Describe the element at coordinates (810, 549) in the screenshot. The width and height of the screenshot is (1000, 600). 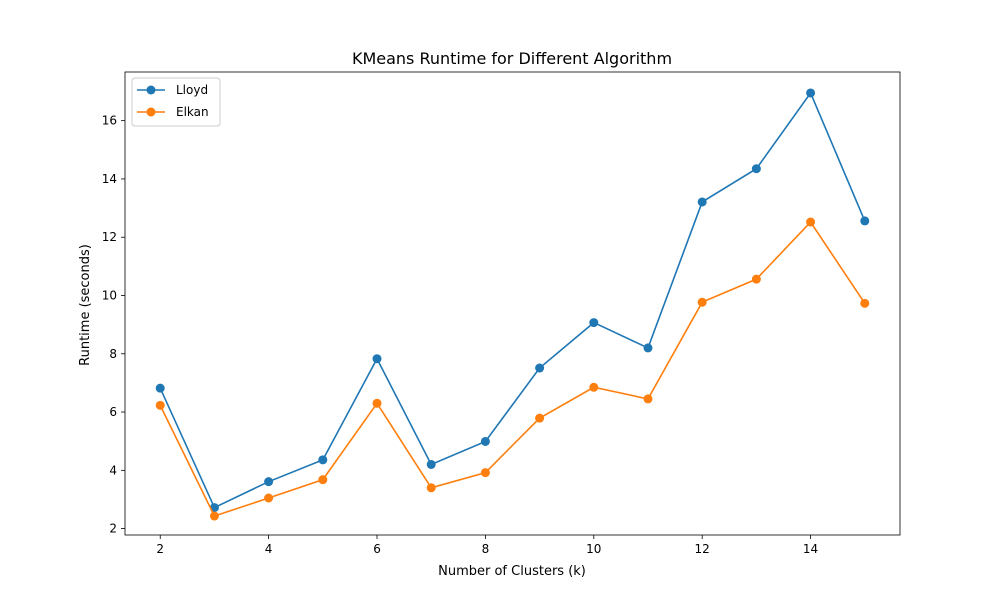
I see `x-tick-label: 14` at that location.